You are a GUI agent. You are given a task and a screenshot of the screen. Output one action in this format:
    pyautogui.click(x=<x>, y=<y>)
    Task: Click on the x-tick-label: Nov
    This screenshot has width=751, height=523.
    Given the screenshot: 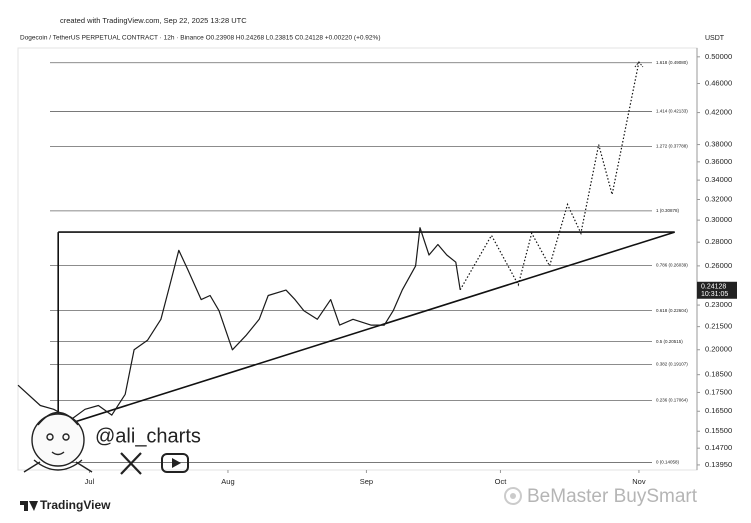 What is the action you would take?
    pyautogui.click(x=639, y=481)
    